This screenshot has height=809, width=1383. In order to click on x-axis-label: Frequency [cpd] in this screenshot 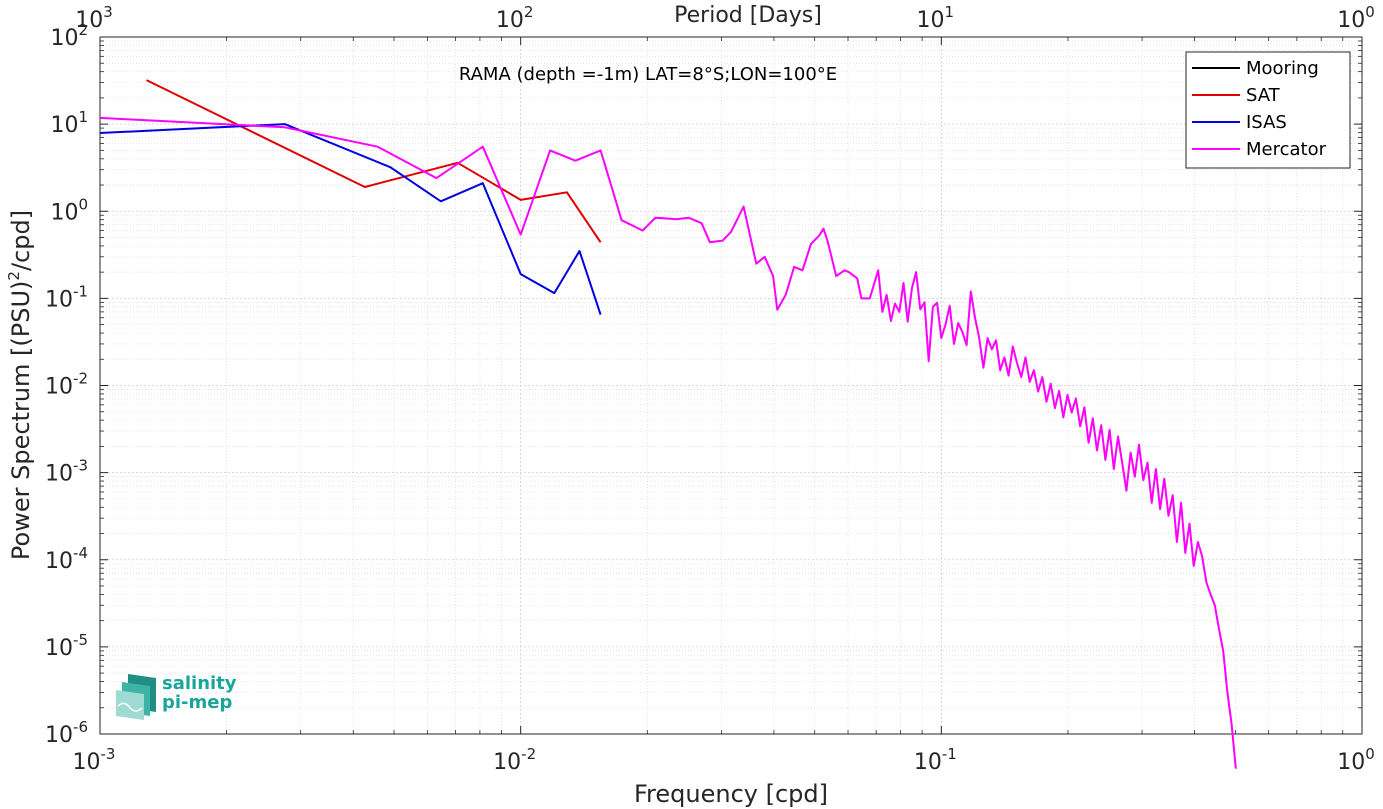, I will do `click(731, 794)`.